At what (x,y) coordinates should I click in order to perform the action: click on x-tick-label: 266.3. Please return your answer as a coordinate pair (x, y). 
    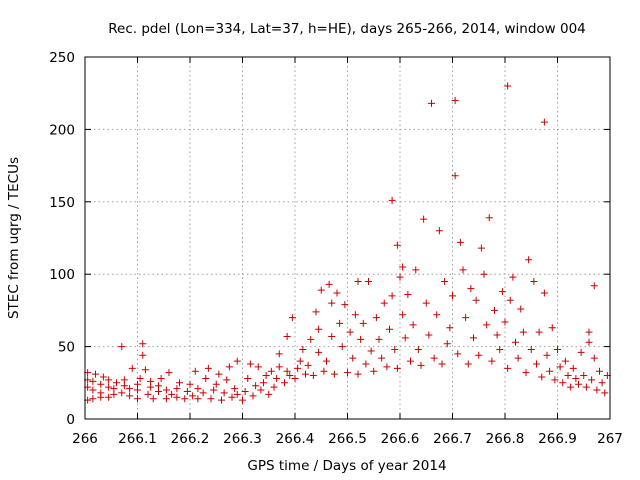
    Looking at the image, I should click on (242, 439).